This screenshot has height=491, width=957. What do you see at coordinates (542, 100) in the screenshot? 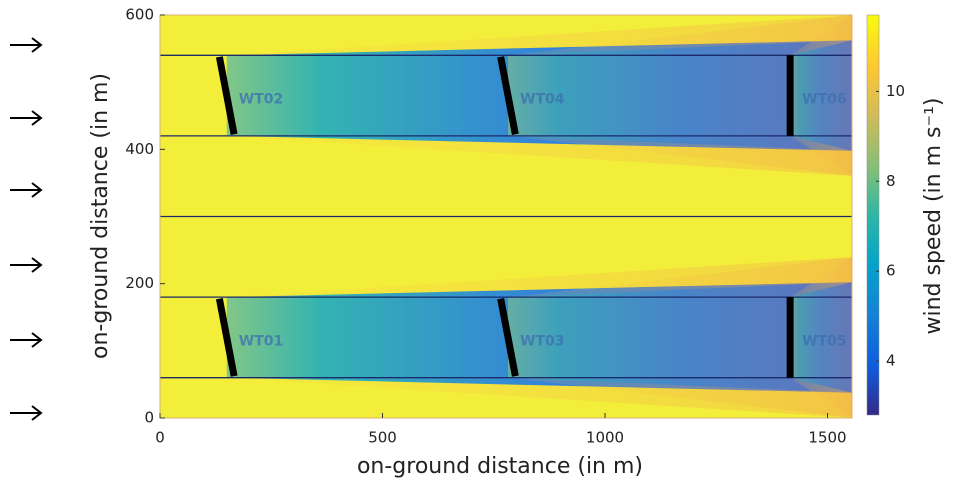
I see `turbine-label: WT04` at bounding box center [542, 100].